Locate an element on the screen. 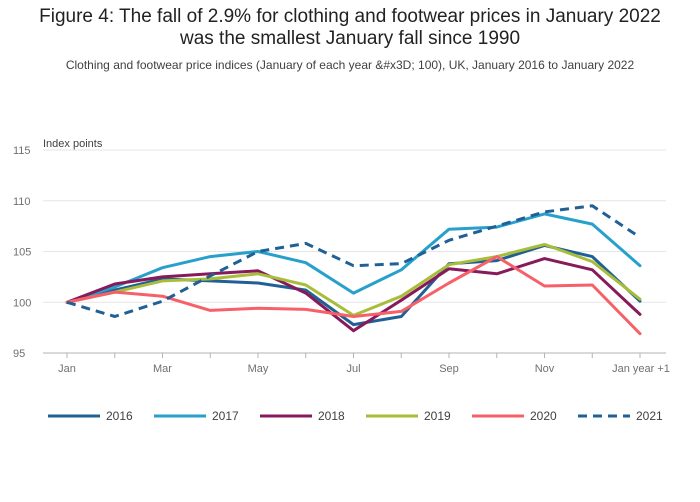 This screenshot has width=700, height=502. legend-label-2020: 2020 is located at coordinates (543, 416).